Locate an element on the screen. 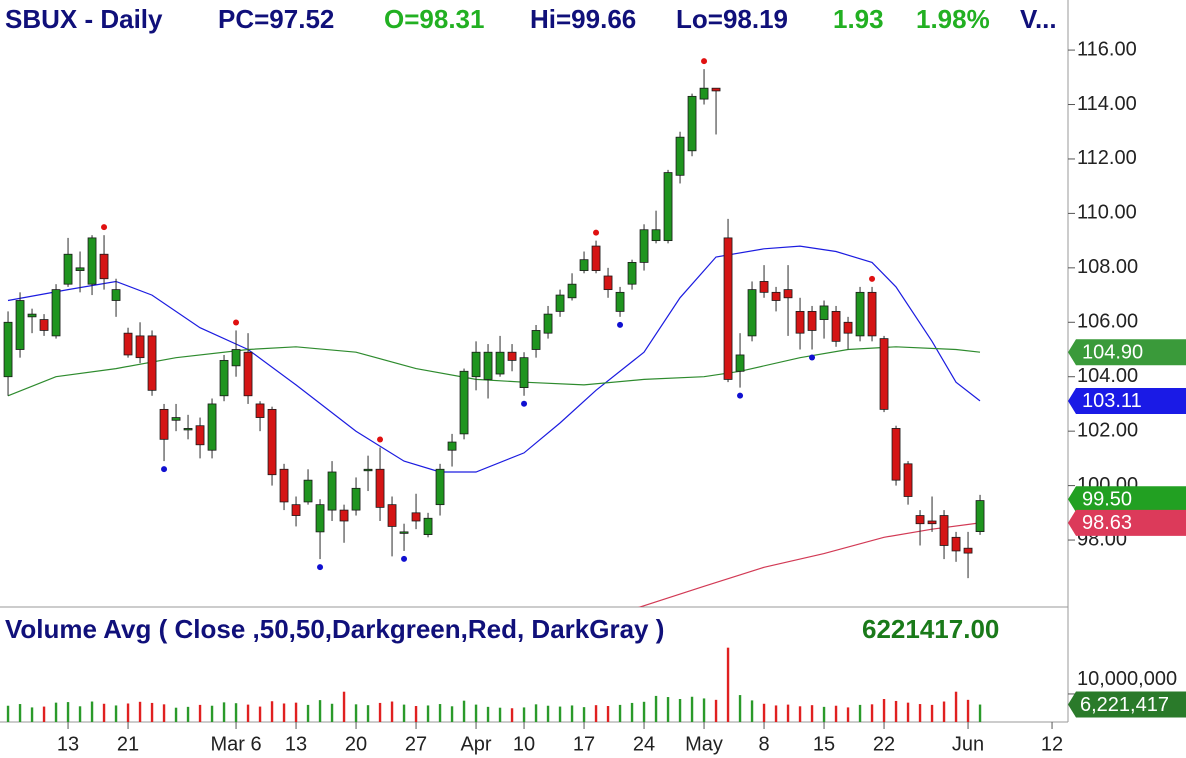 This screenshot has width=1186, height=758. y-tick-label: 102.00 is located at coordinates (1107, 430).